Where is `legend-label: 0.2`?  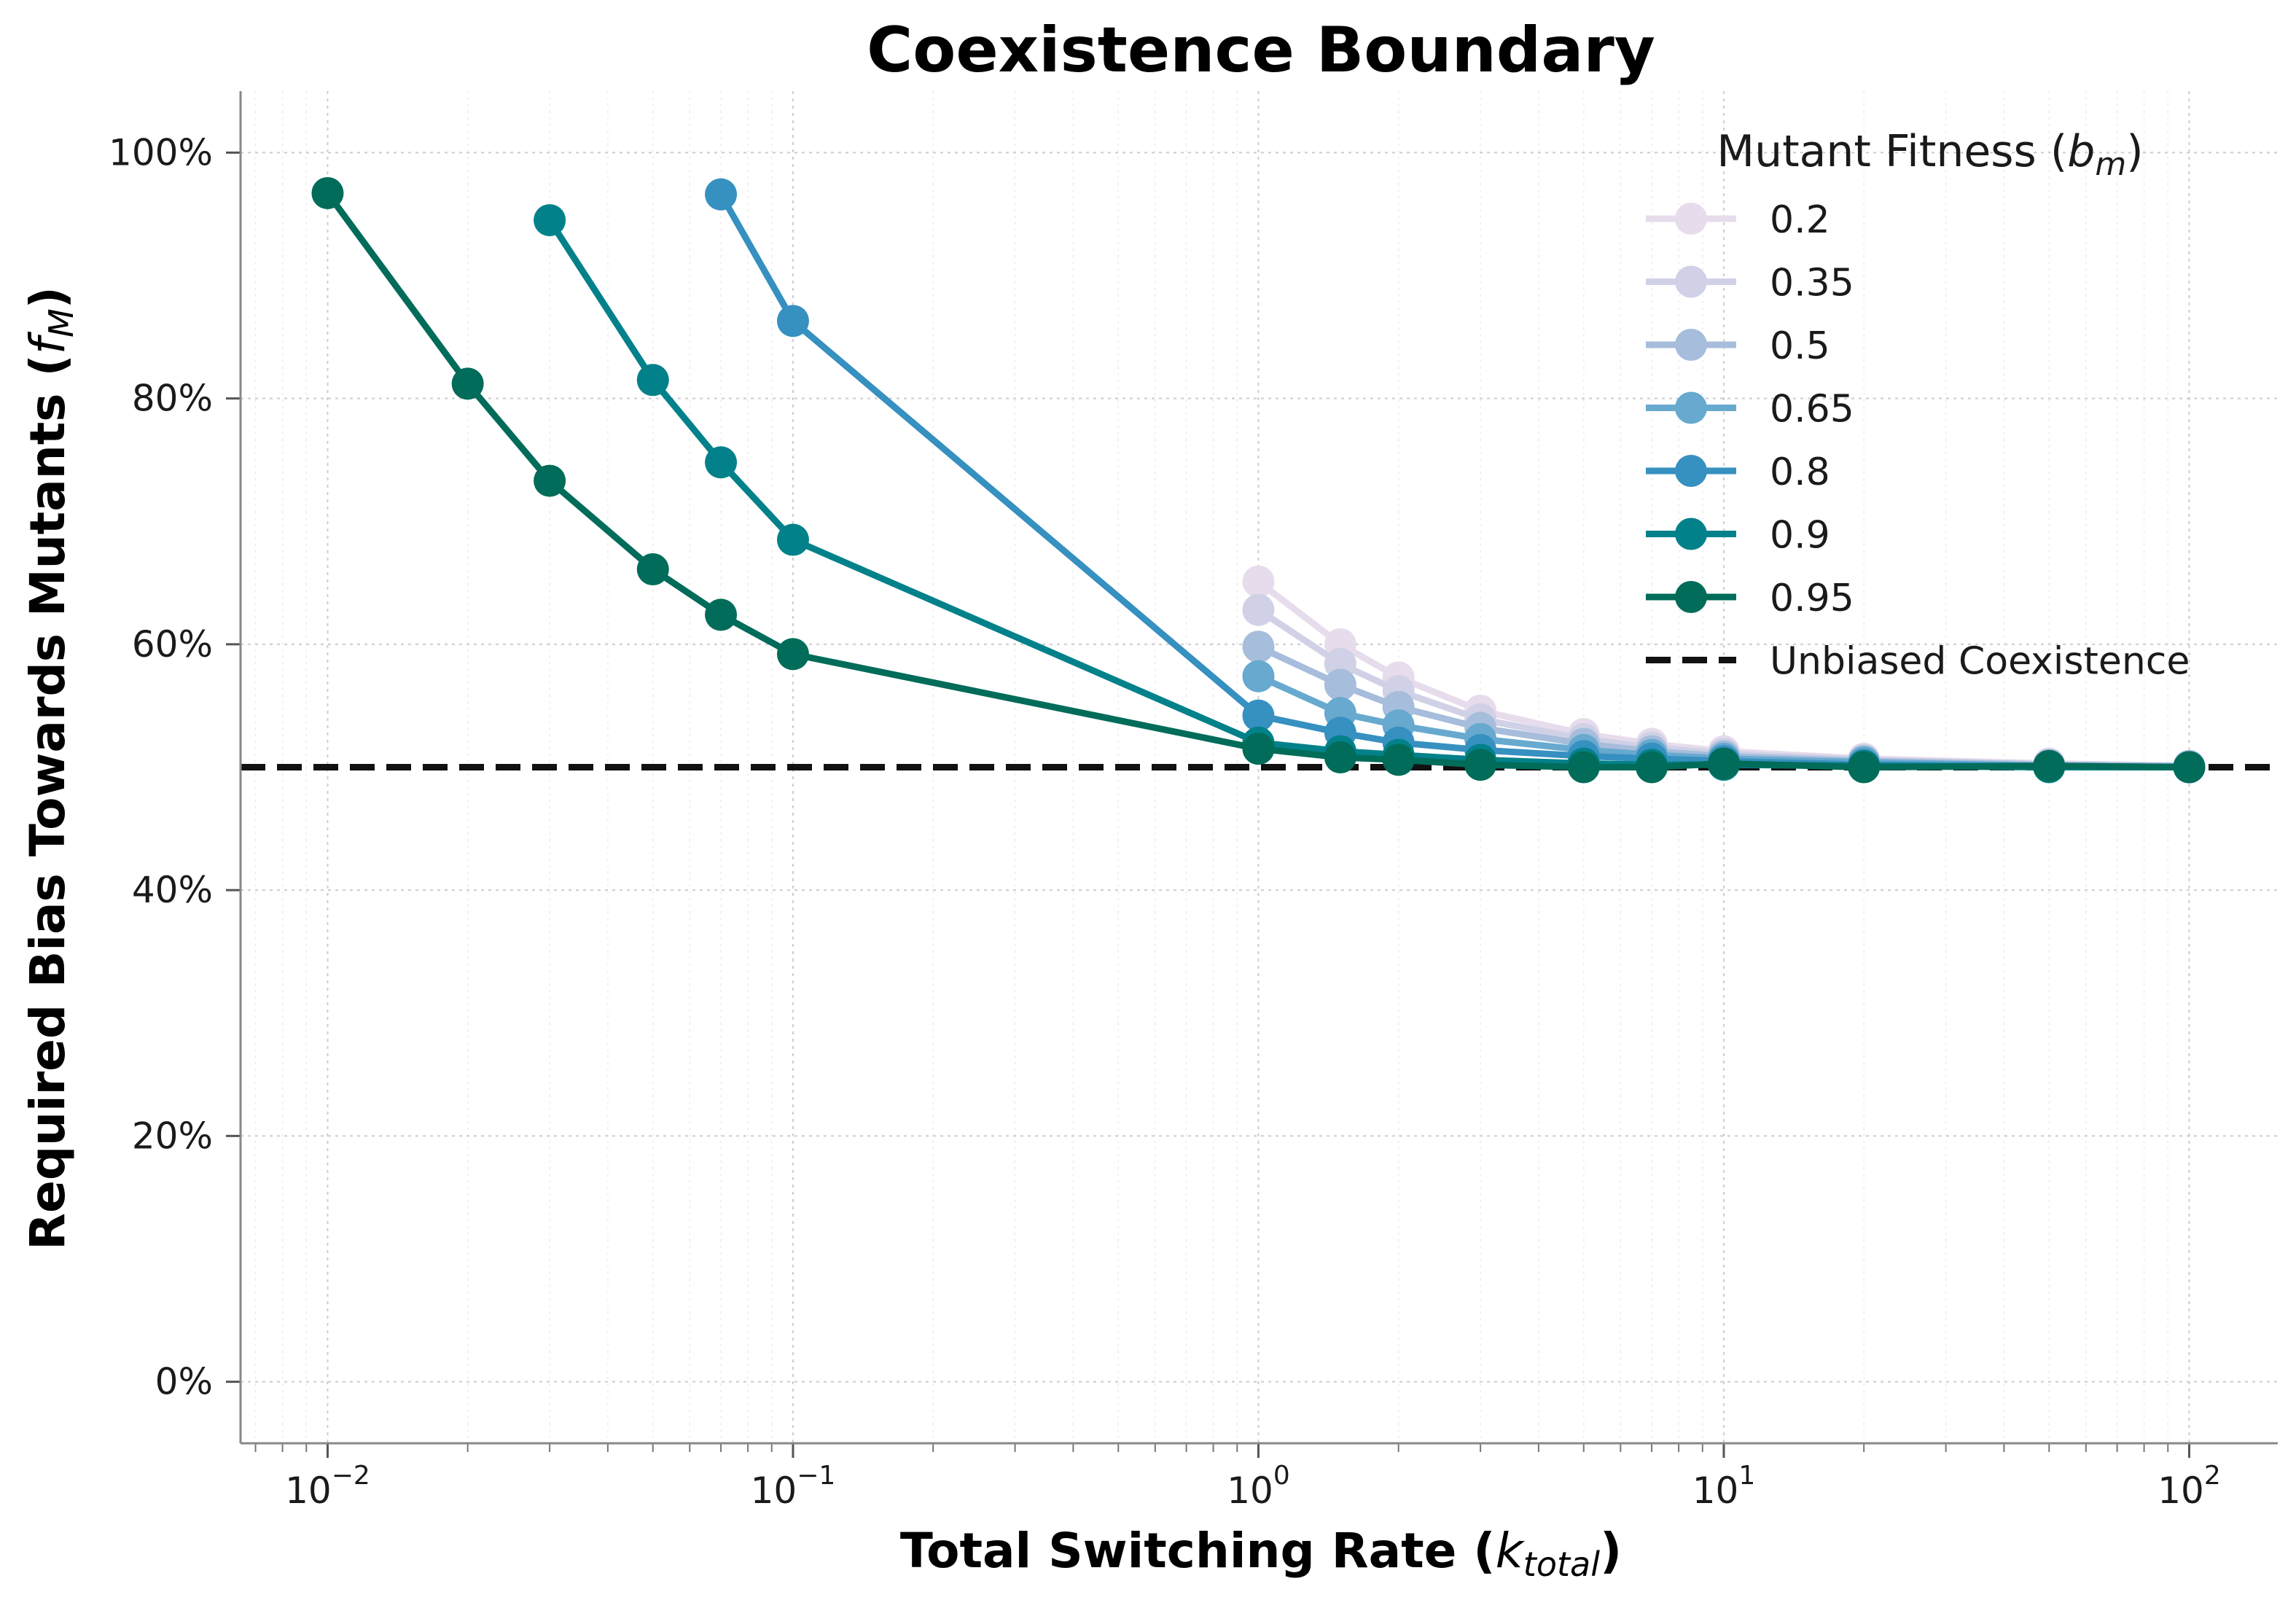 legend-label: 0.2 is located at coordinates (1800, 220).